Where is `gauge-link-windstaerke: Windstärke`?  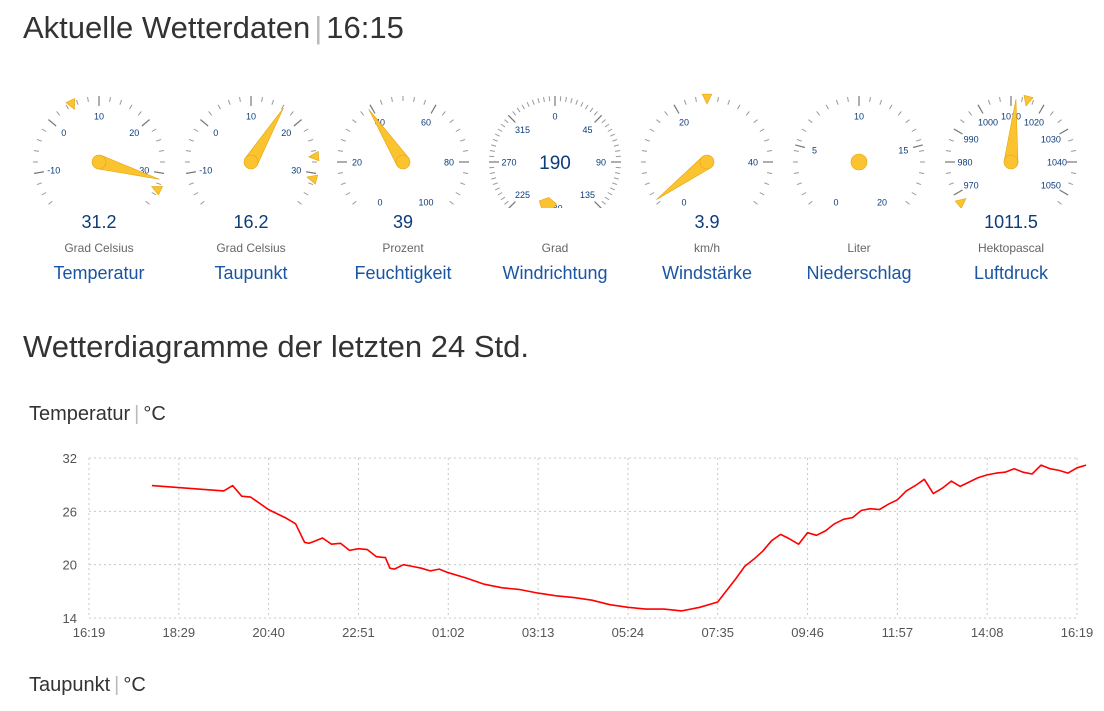
gauge-link-windstaerke: Windstärke is located at coordinates (707, 273).